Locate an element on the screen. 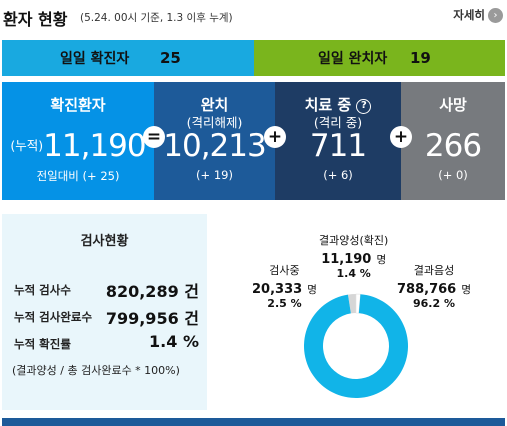 The image size is (507, 426). confirmed-box: 확진환자 (누적)11,190 전일대비 (+ 25) is located at coordinates (78, 141).